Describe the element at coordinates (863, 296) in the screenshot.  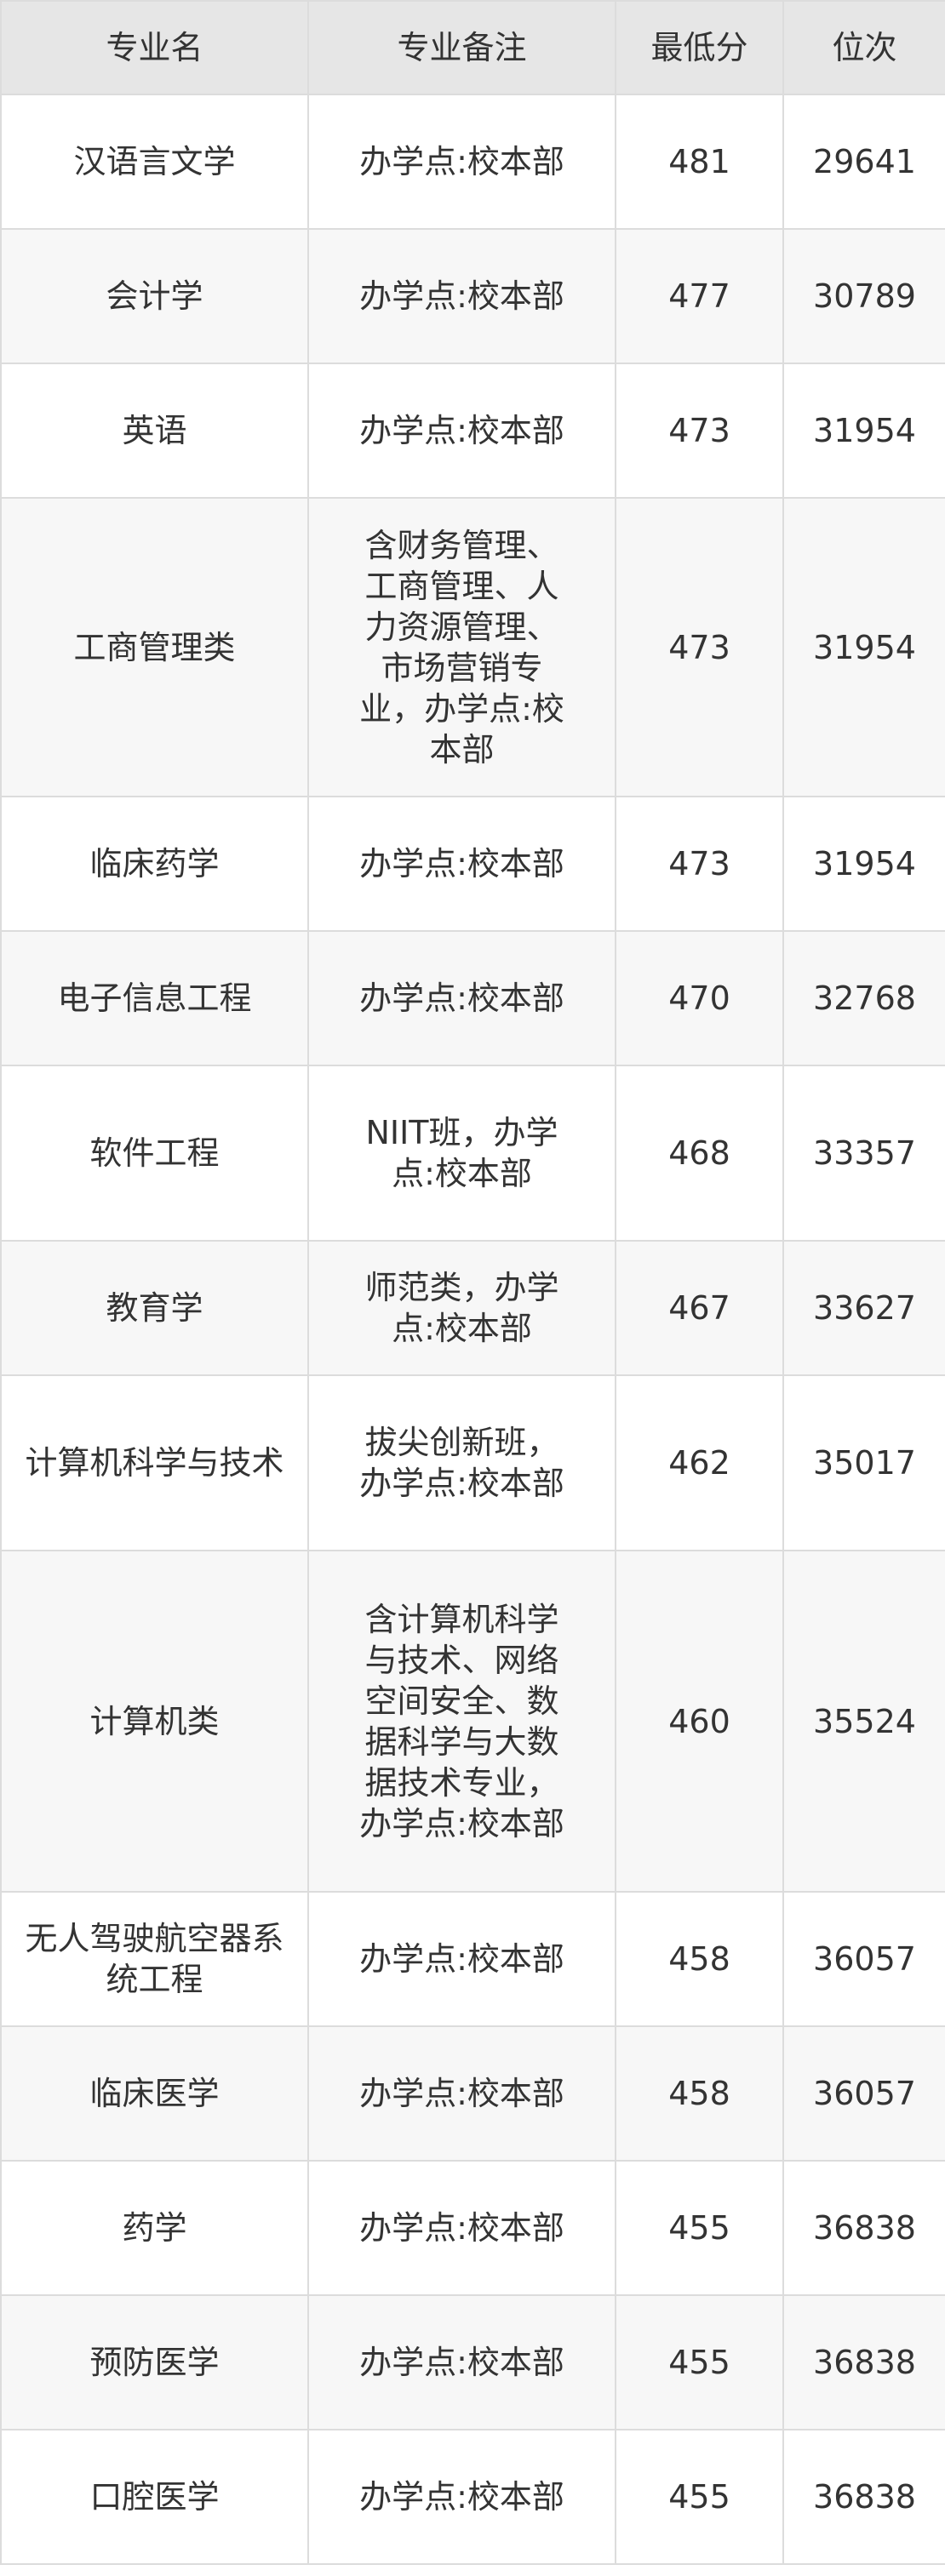
I see `rank-cell: 30789` at that location.